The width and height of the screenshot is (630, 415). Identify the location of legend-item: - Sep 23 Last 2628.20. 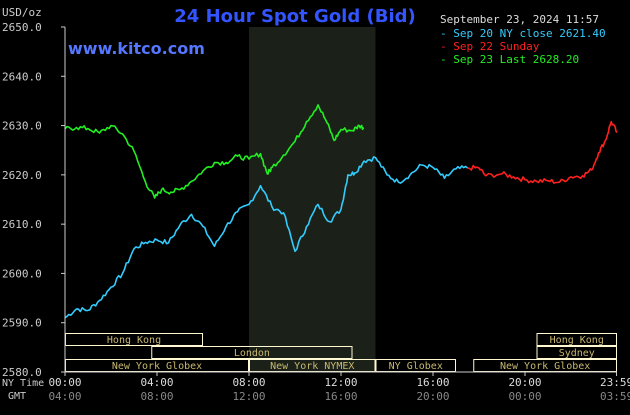
(509, 59).